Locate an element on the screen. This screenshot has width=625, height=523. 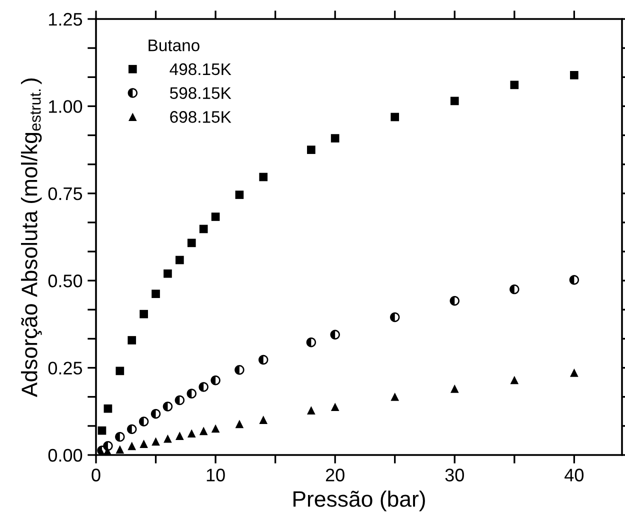
y-tick-label: 1.25 is located at coordinates (65, 19).